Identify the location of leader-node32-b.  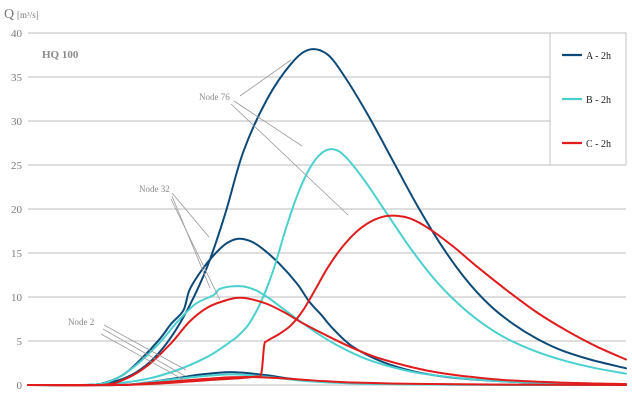
(191, 242).